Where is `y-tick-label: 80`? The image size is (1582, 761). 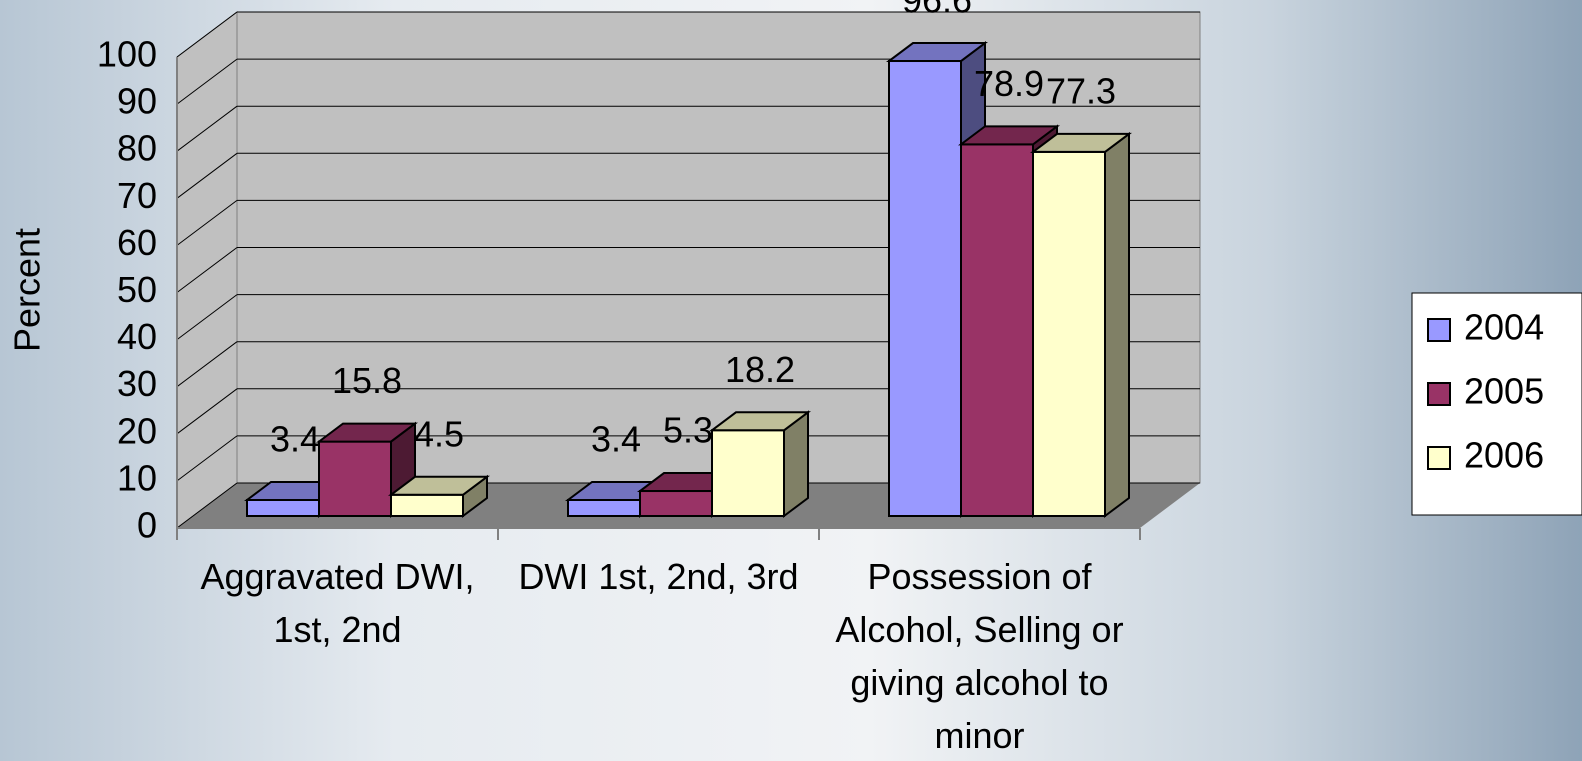
y-tick-label: 80 is located at coordinates (137, 148).